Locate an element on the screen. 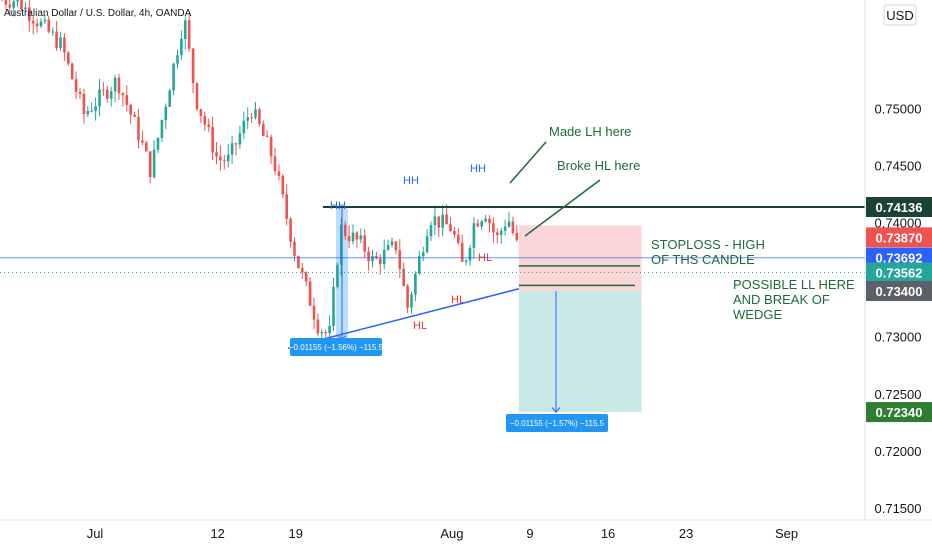  price-level-tag-text: 0.73870 is located at coordinates (899, 237).